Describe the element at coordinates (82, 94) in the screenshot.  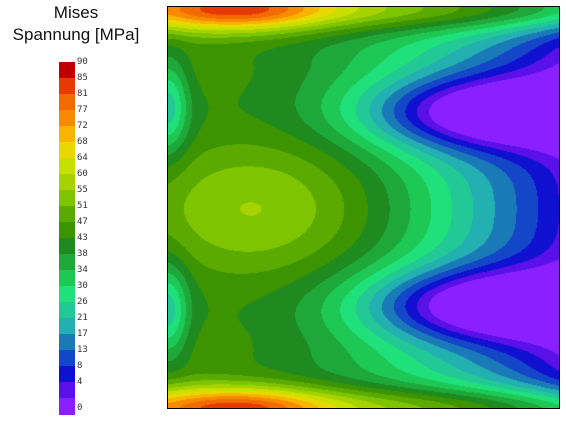
I see `colorbar-tick-label: 81` at that location.